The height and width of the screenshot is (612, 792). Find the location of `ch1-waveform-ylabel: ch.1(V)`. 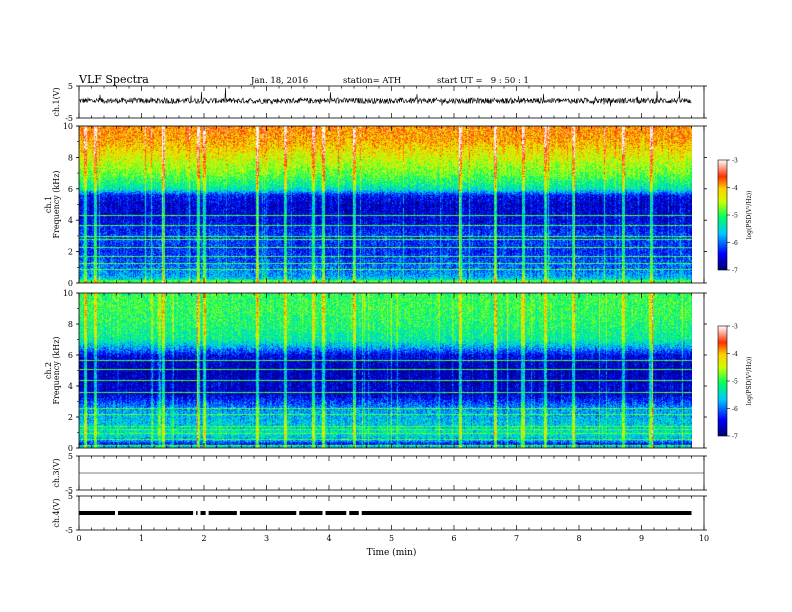

ch1-waveform-ylabel: ch.1(V) is located at coordinates (56, 101).